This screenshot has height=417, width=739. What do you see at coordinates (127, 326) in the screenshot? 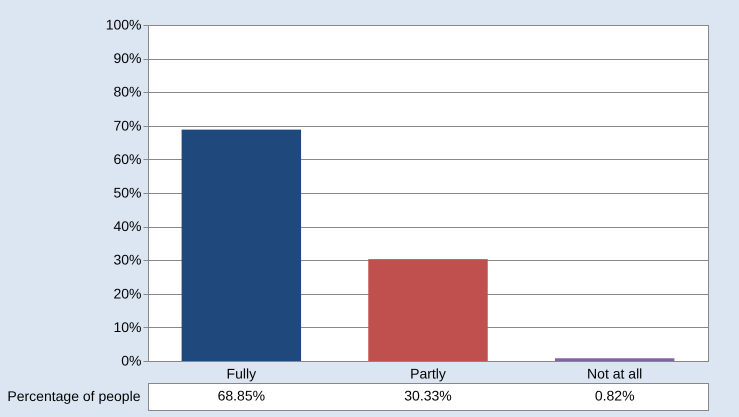
I see `y-tick-label: 10%` at bounding box center [127, 326].